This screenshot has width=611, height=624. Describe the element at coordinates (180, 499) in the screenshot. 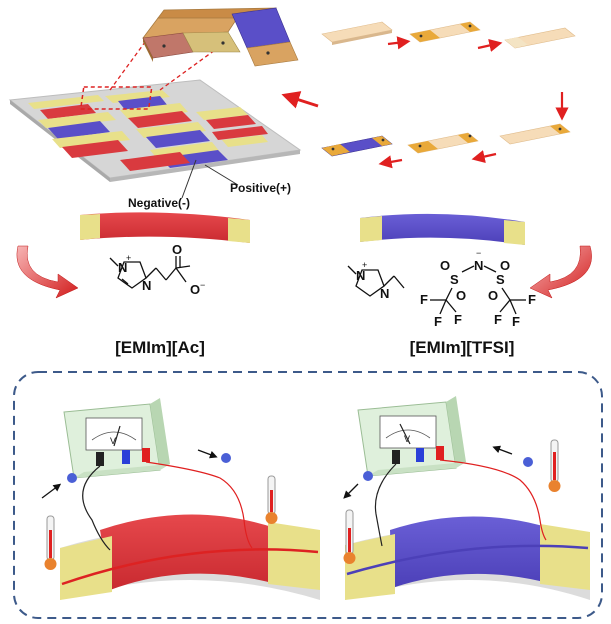

I see `measurement-left: V` at that location.